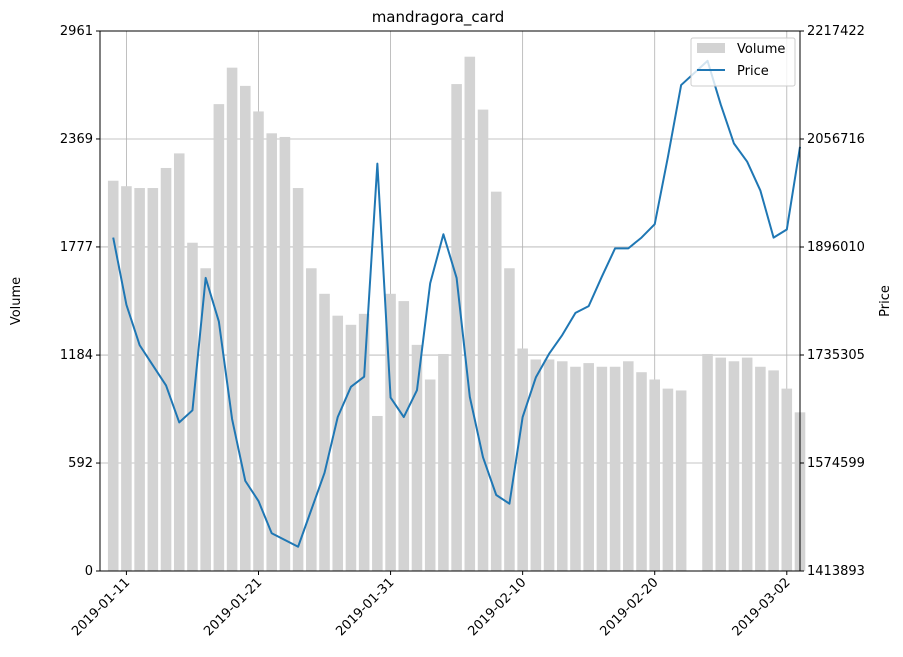 The image size is (903, 657). What do you see at coordinates (76, 31) in the screenshot?
I see `y-left-tick-label: 2961` at bounding box center [76, 31].